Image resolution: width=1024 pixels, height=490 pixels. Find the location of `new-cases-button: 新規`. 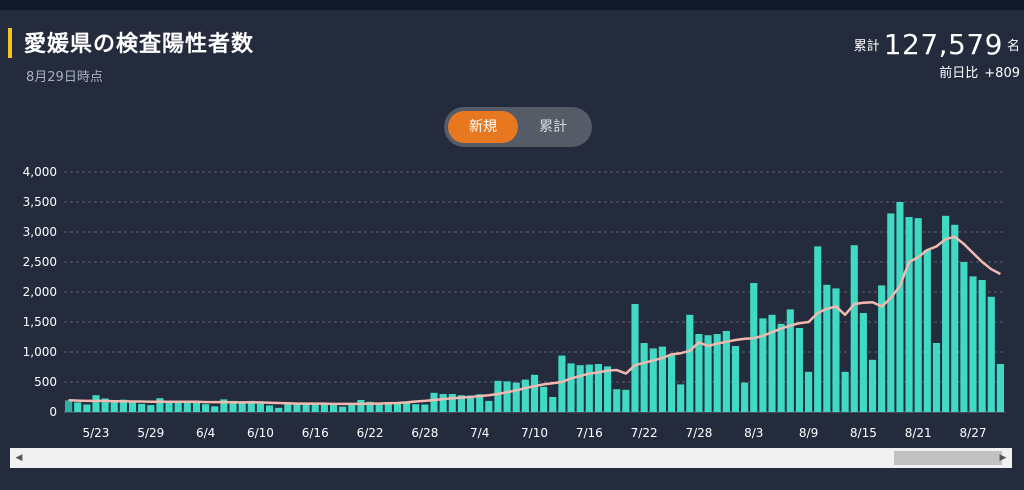

new-cases-button: 新規 is located at coordinates (483, 127).